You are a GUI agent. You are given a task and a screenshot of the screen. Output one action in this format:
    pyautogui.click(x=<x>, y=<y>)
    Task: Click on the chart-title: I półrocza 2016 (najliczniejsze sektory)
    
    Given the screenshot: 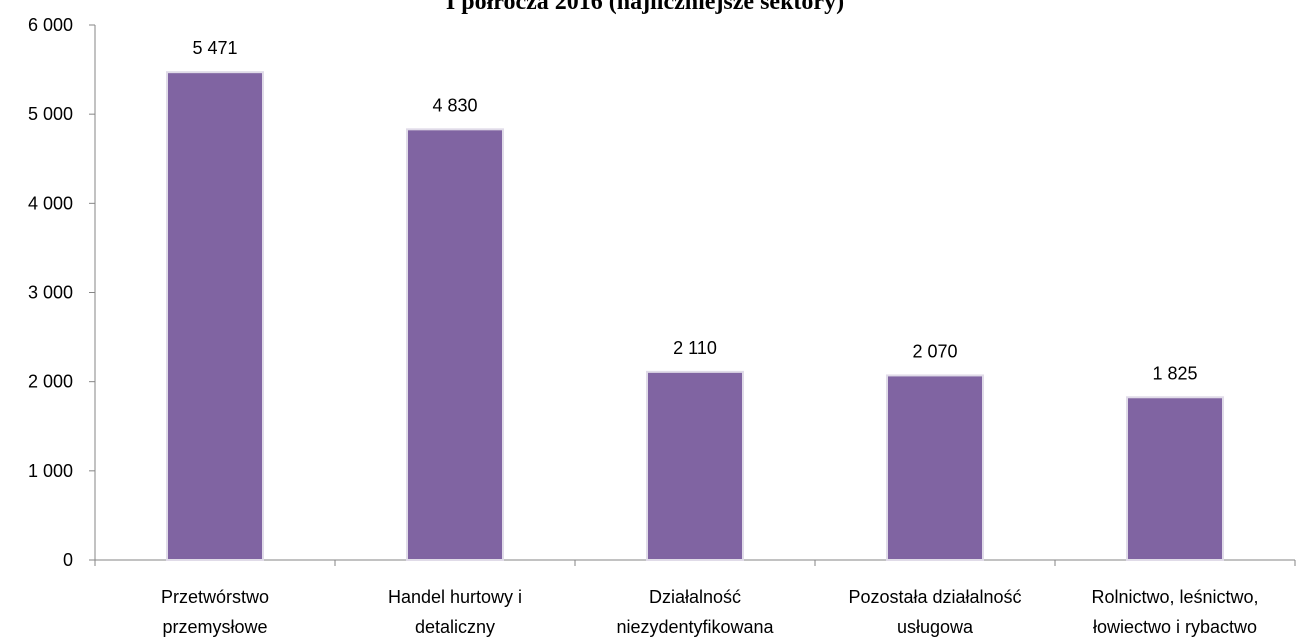 What is the action you would take?
    pyautogui.click(x=645, y=7)
    